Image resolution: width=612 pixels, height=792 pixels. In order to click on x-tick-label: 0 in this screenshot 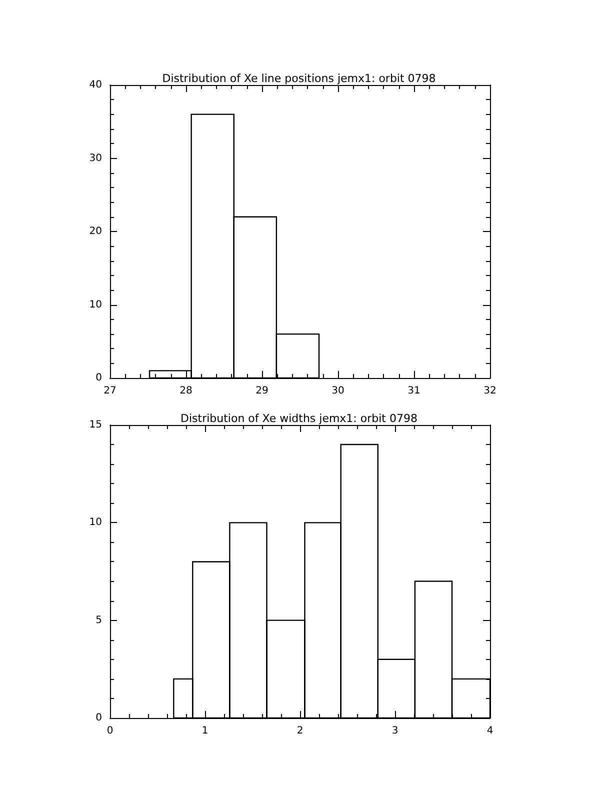, I will do `click(110, 731)`.